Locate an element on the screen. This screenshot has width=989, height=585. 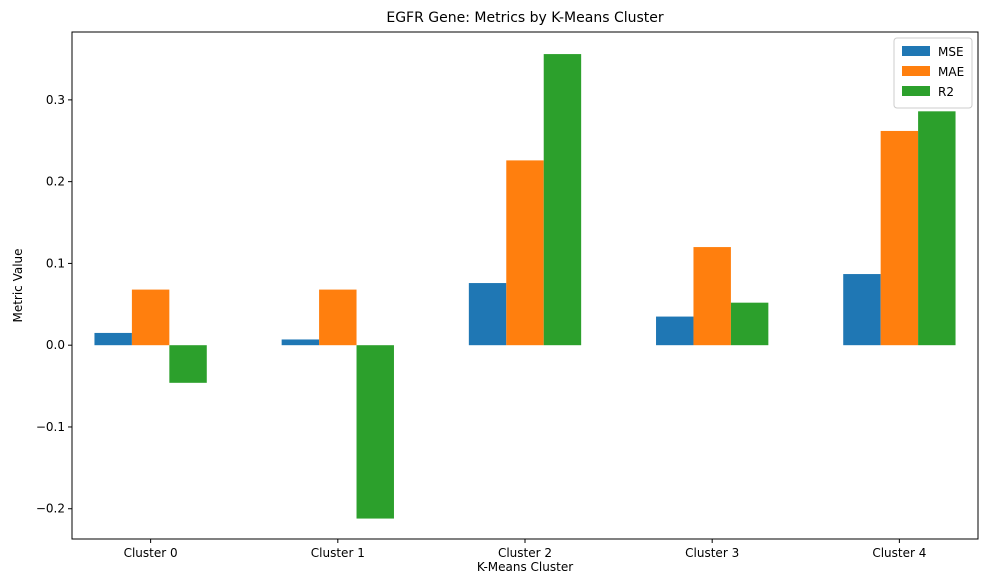
y-tick-label: 0.1 is located at coordinates (55, 263).